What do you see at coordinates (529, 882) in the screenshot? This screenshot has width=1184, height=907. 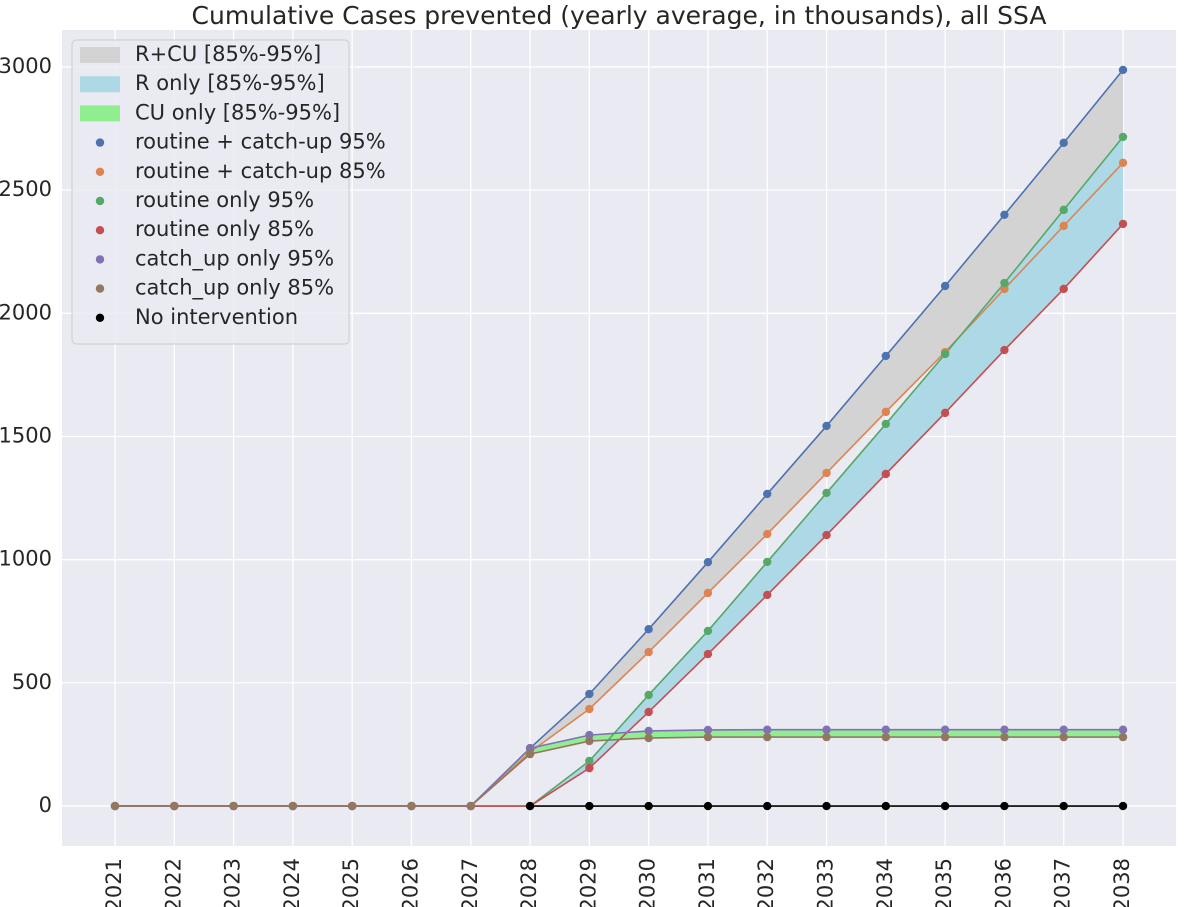 I see `x-tick-label: 2028` at bounding box center [529, 882].